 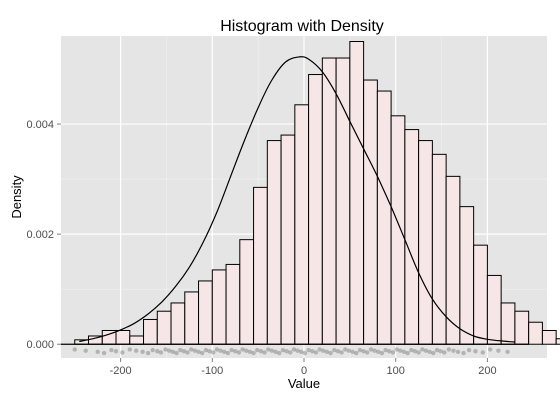 I want to click on chart-title: Histogram with Density, so click(x=302, y=26).